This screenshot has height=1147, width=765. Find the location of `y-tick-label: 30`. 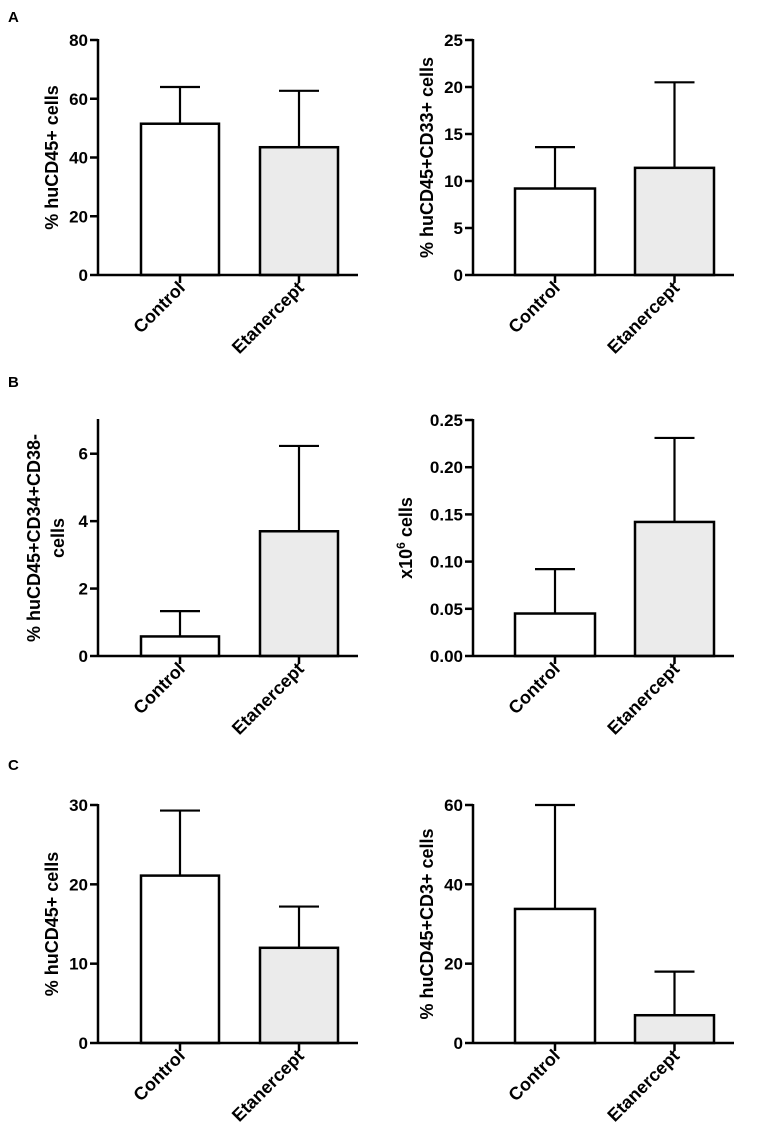

y-tick-label: 30 is located at coordinates (78, 805).